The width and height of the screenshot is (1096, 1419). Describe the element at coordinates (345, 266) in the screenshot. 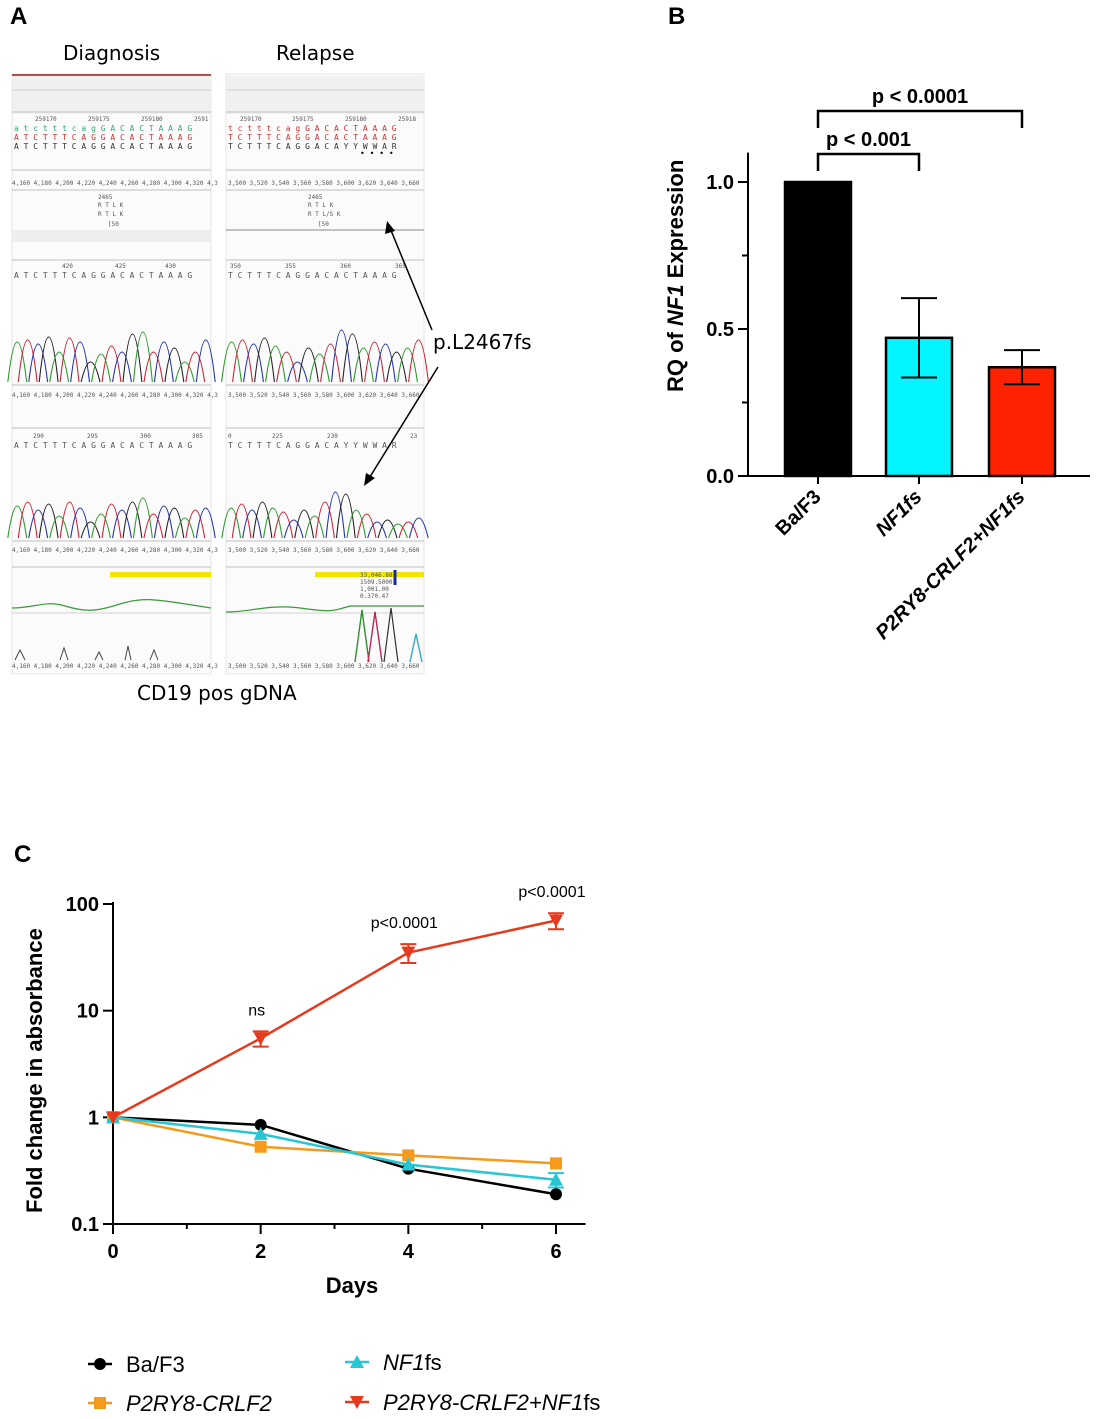

I see `rel-t1-tick-3: 360` at that location.